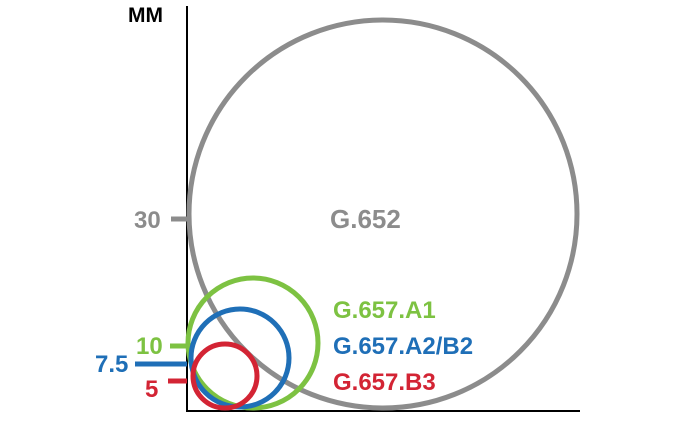 This screenshot has height=423, width=680. What do you see at coordinates (365, 219) in the screenshot?
I see `label-g652: G.652` at bounding box center [365, 219].